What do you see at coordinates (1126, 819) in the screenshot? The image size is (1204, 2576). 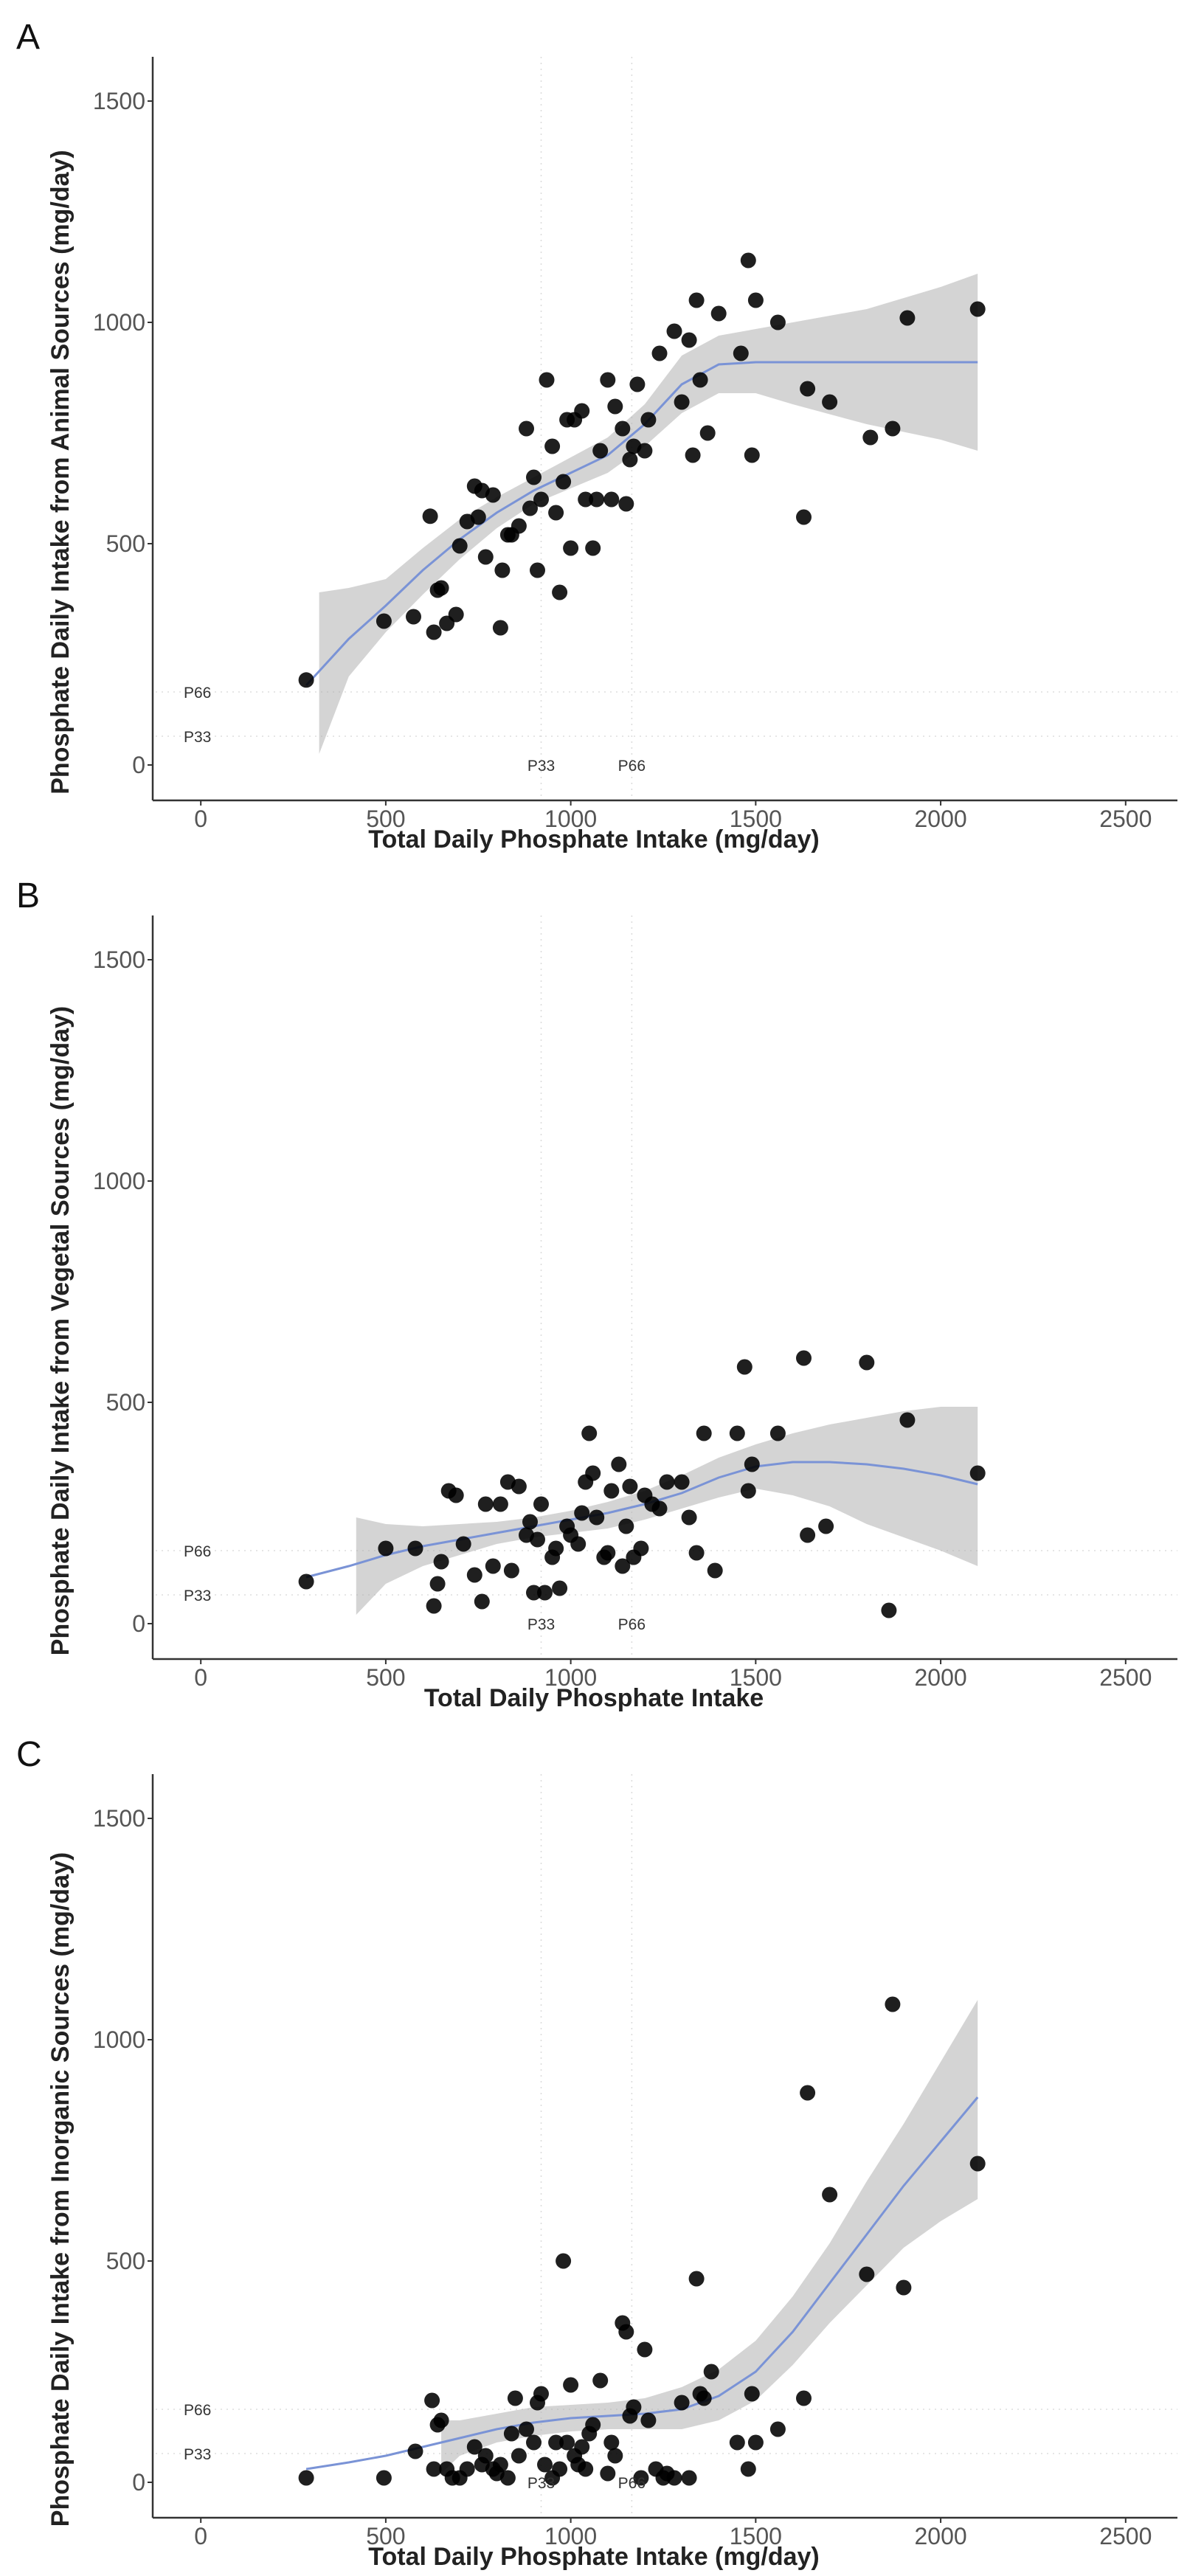 I see `x-tick-label: 2500` at bounding box center [1126, 819].